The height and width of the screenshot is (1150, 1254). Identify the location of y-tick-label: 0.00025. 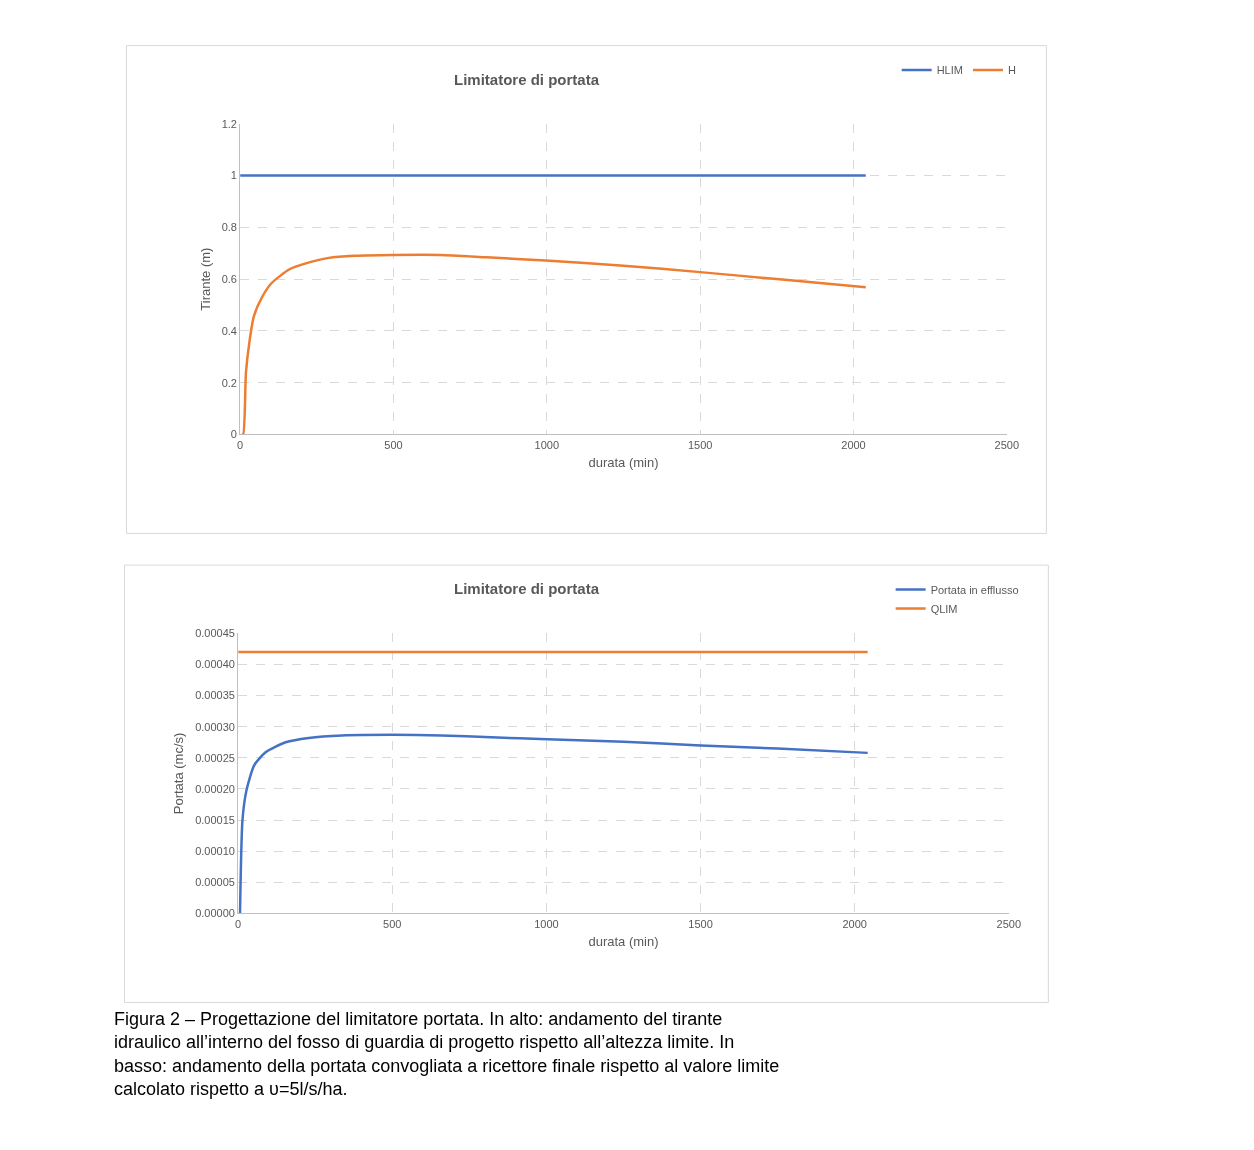
(215, 757).